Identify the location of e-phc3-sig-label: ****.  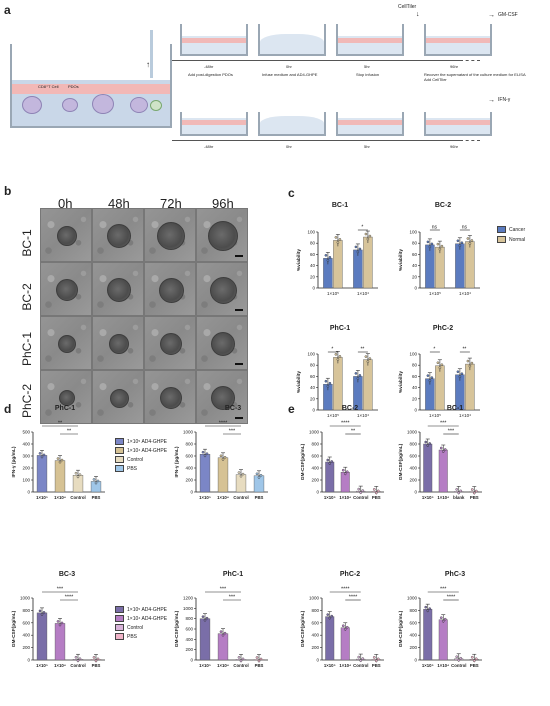
(451, 598).